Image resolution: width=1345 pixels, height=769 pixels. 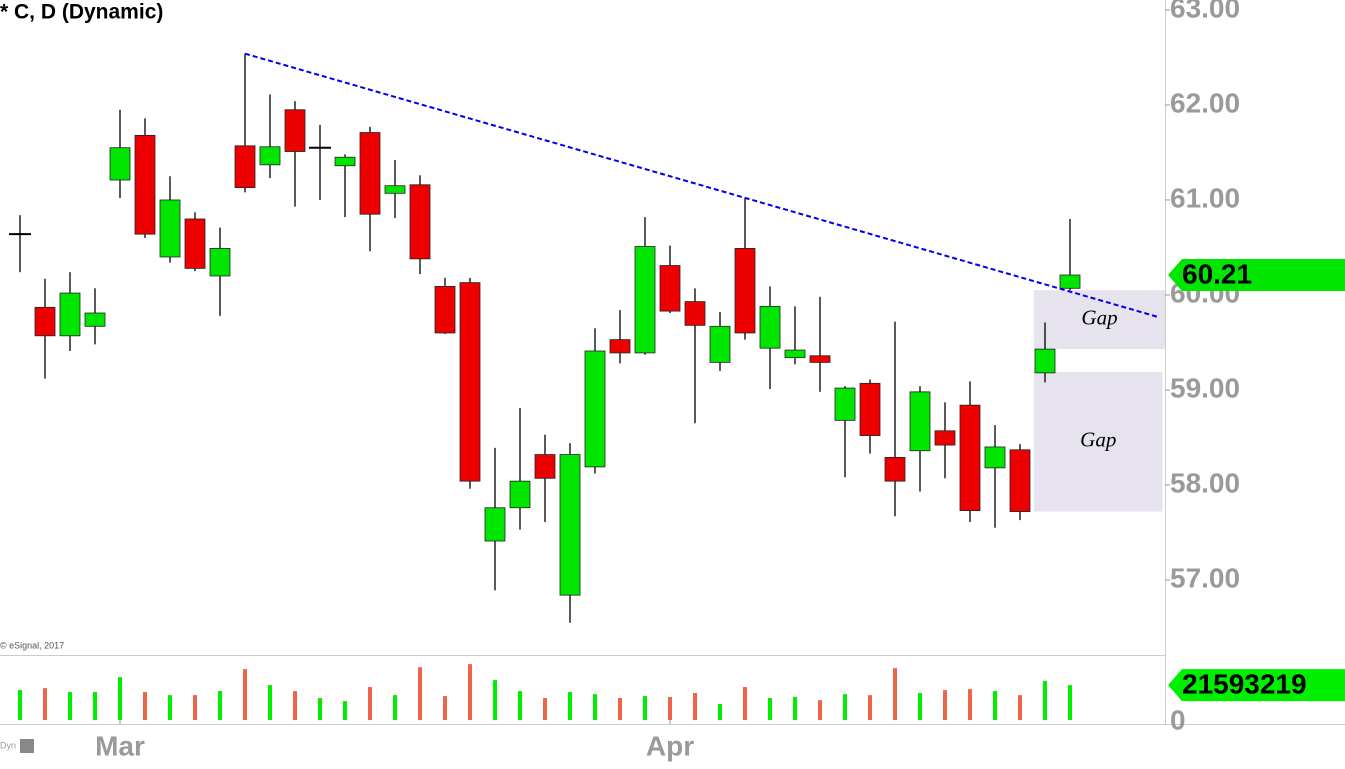 What do you see at coordinates (1205, 102) in the screenshot?
I see `y-tick-label: 62.00` at bounding box center [1205, 102].